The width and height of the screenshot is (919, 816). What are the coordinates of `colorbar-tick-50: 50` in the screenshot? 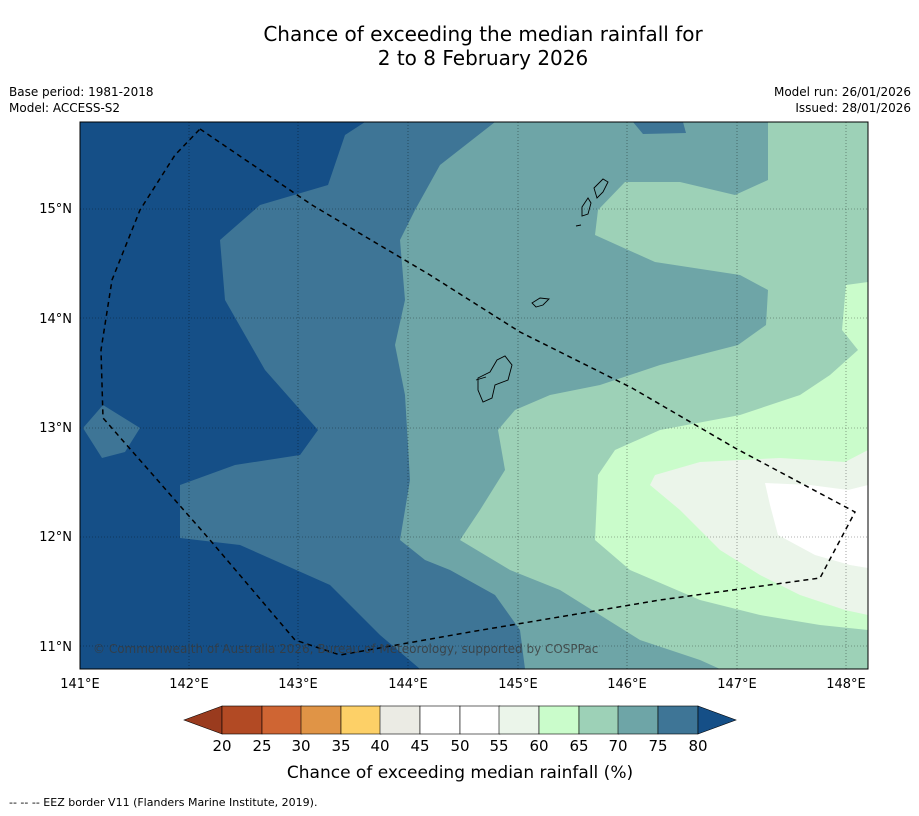 It's located at (459, 746).